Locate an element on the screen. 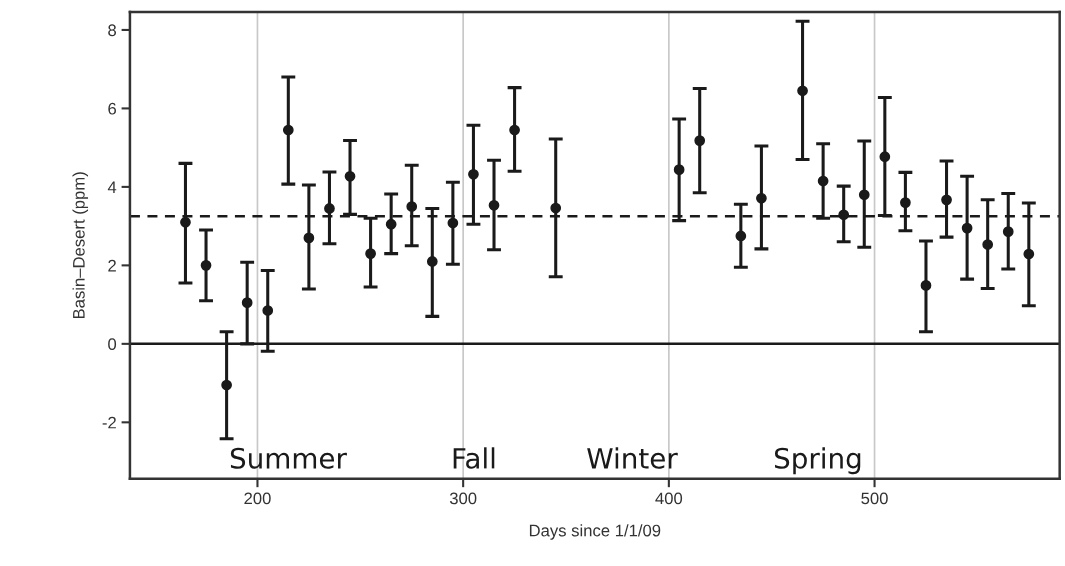 The image size is (1065, 566). annotation: Fall is located at coordinates (474, 458).